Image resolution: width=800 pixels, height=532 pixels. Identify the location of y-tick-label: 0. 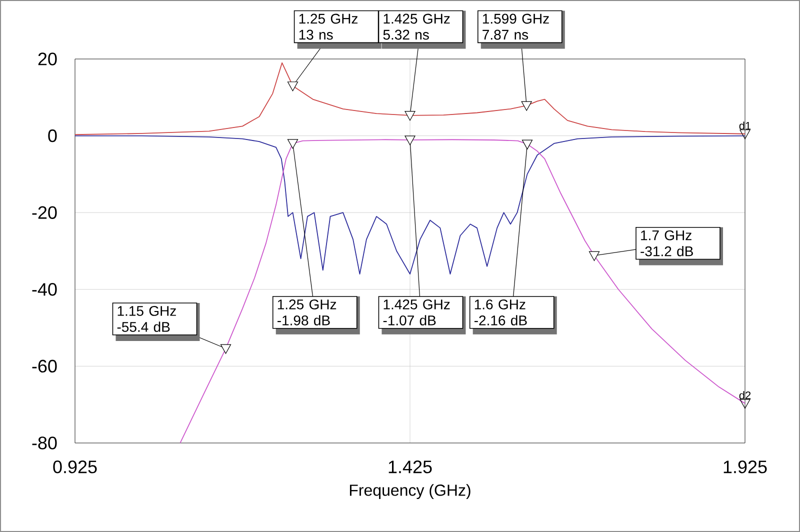
(52, 135).